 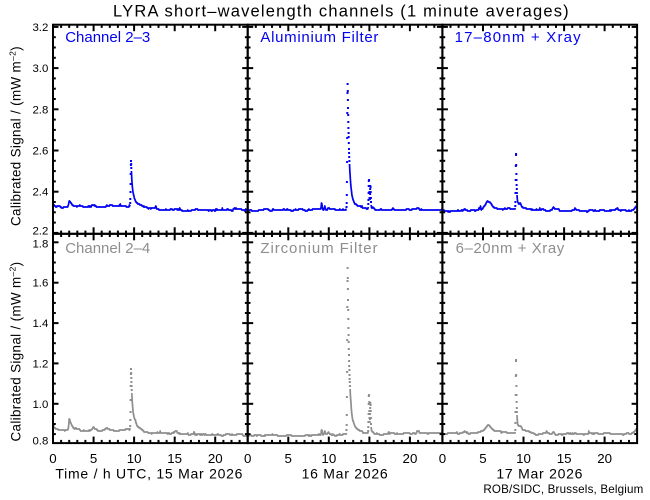 What do you see at coordinates (107, 248) in the screenshot?
I see `svg-text: Channel 2–4` at bounding box center [107, 248].